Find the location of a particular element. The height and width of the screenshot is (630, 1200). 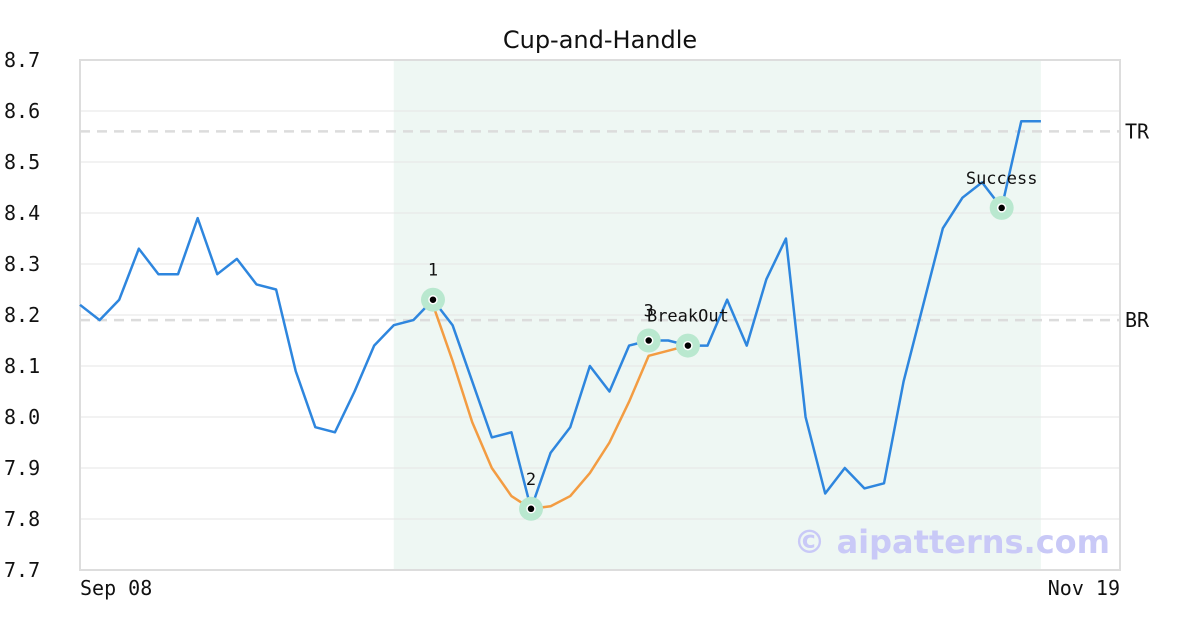

x-tick-label: Sep 08 is located at coordinates (116, 588).